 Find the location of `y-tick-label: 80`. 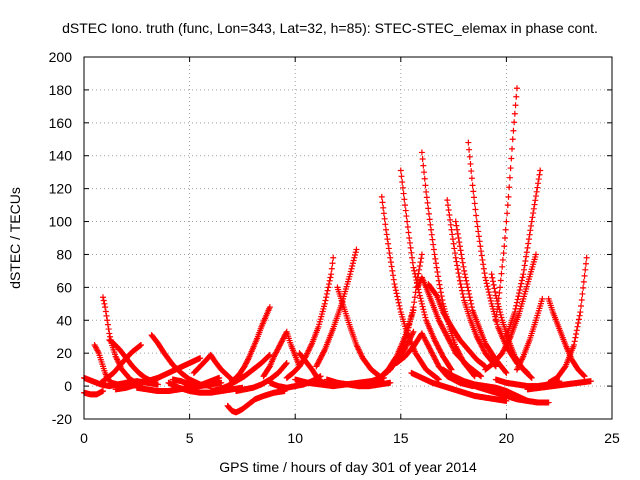

y-tick-label: 80 is located at coordinates (64, 254).